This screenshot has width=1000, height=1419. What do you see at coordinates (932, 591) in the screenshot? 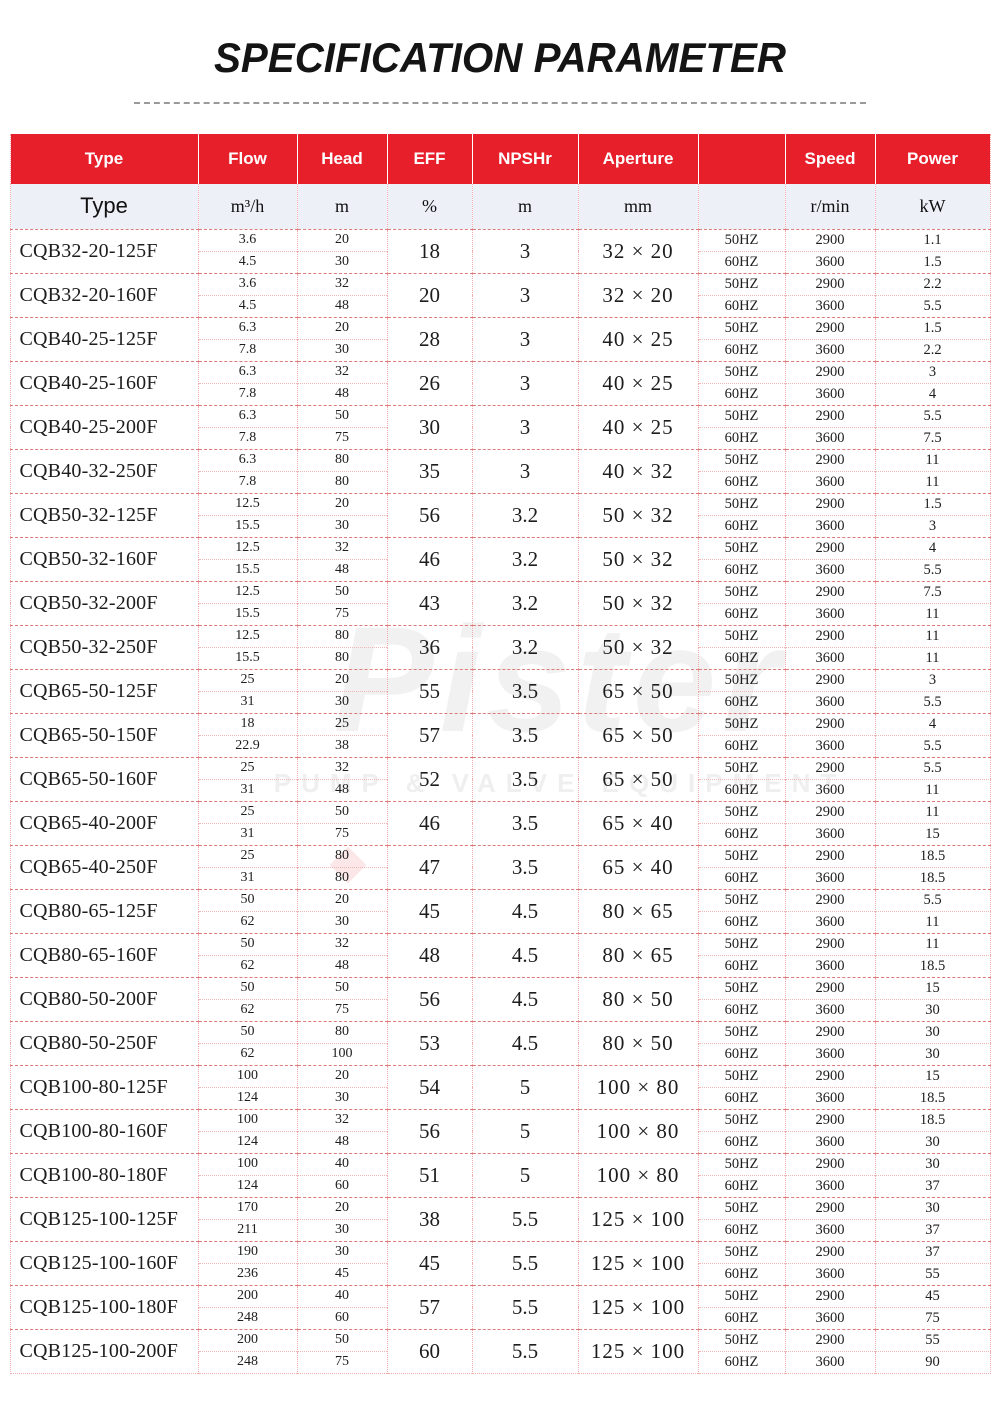
I see `power-value-50hz: 7.5` at bounding box center [932, 591].